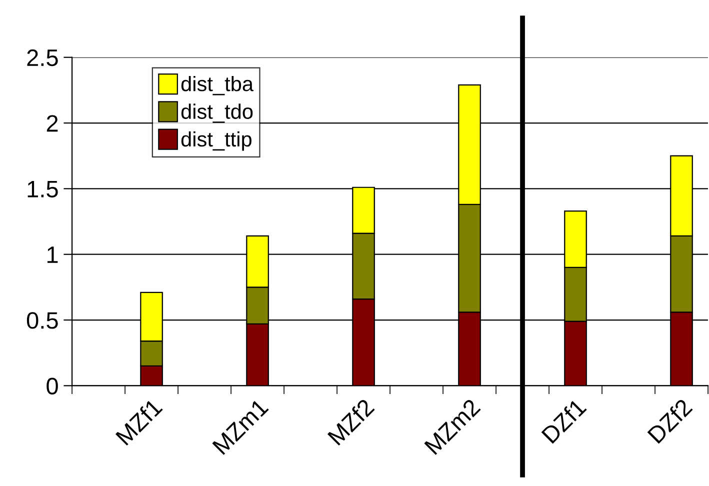 This screenshot has height=486, width=709. Describe the element at coordinates (217, 86) in the screenshot. I see `legend-label: dist_tba` at that location.